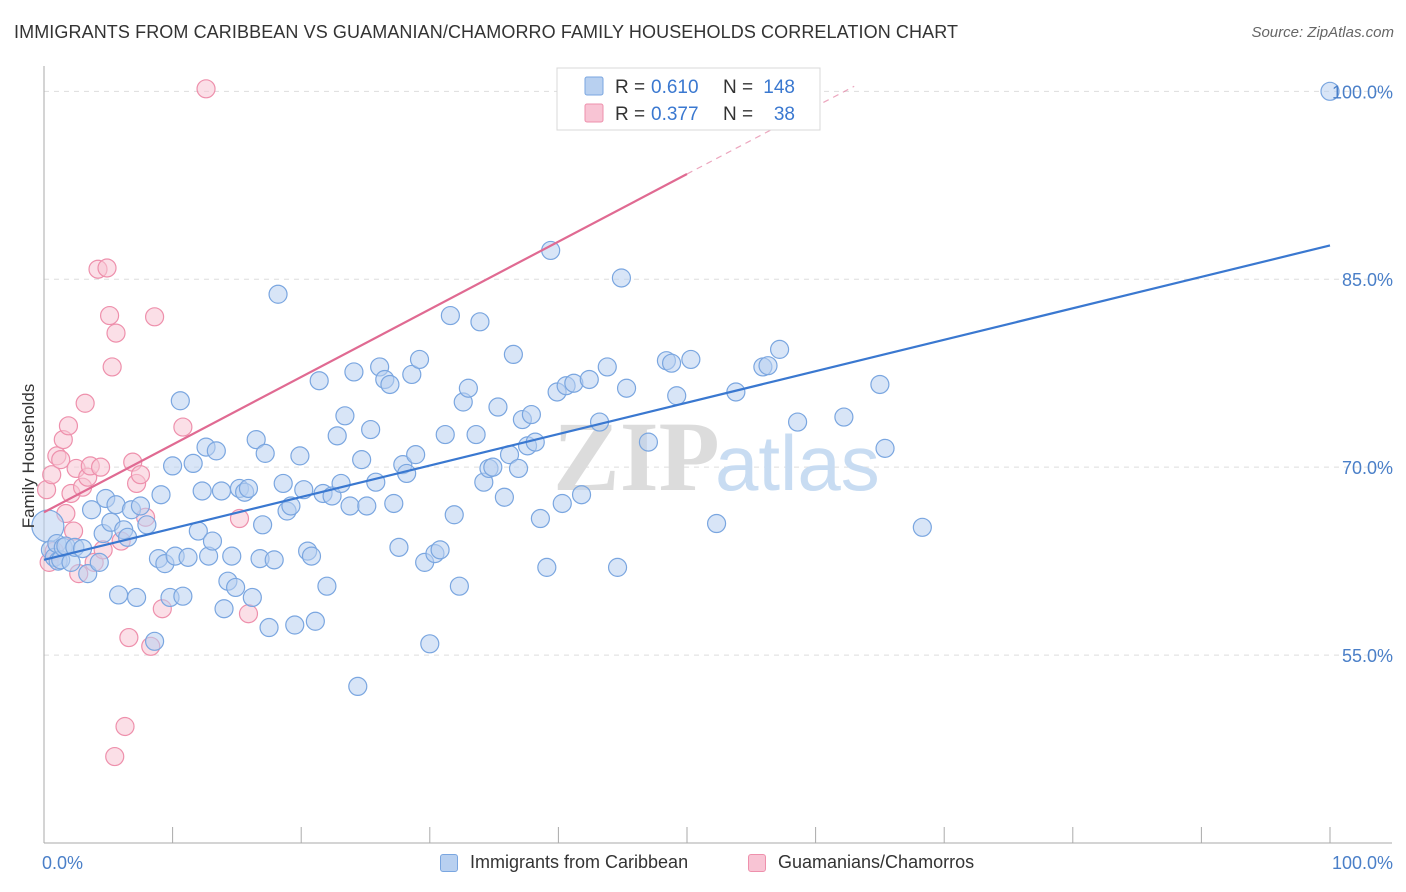  I want to click on legend-n-value-1: 148, so click(779, 87).